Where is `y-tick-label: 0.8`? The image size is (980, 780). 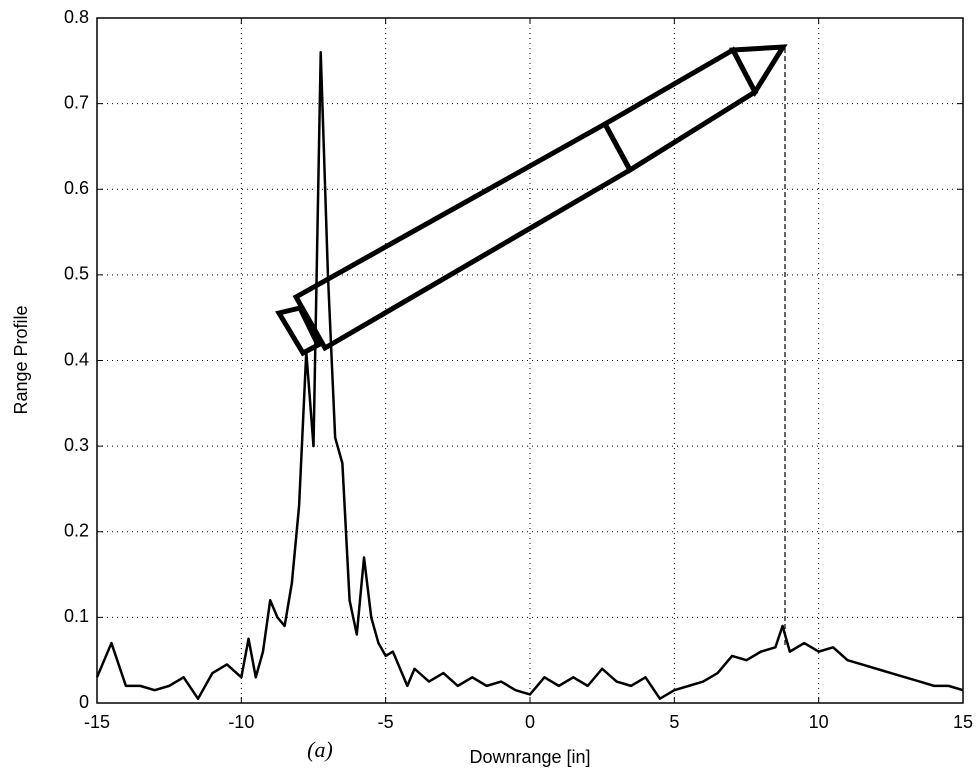 y-tick-label: 0.8 is located at coordinates (76, 17).